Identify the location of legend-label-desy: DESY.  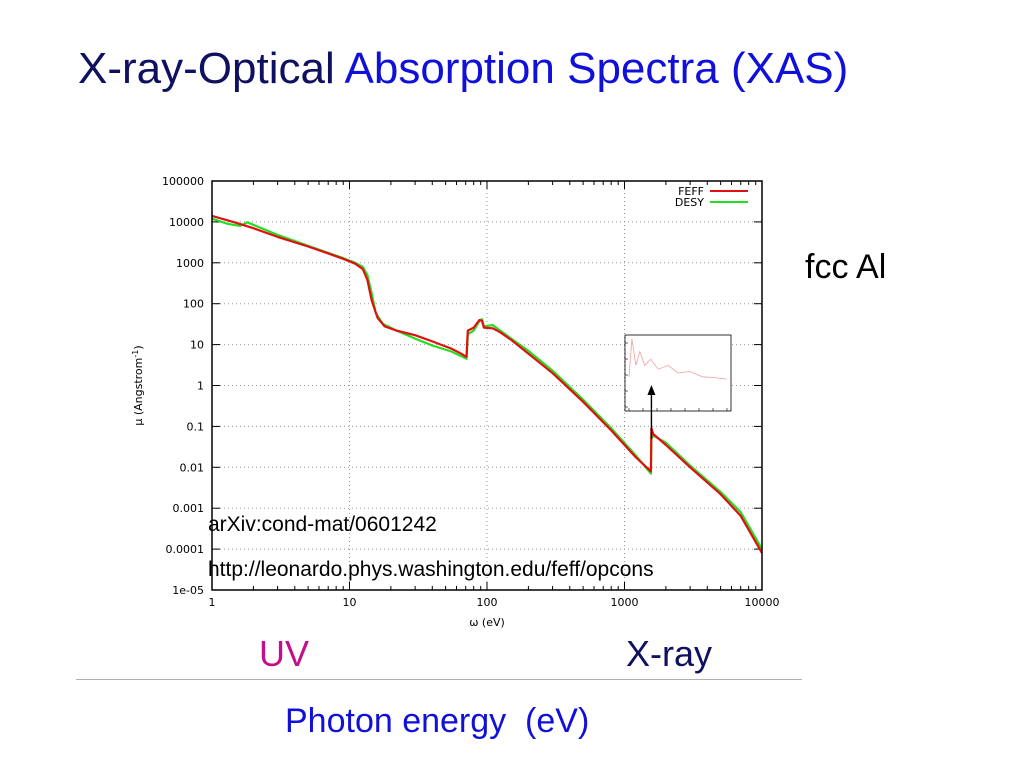
(689, 202).